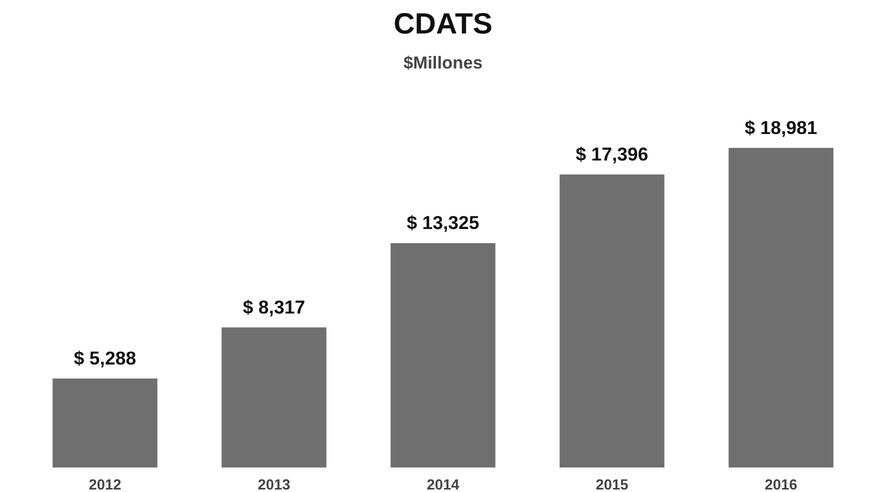 This screenshot has width=885, height=492. What do you see at coordinates (443, 223) in the screenshot?
I see `data-label: $ 13,325` at bounding box center [443, 223].